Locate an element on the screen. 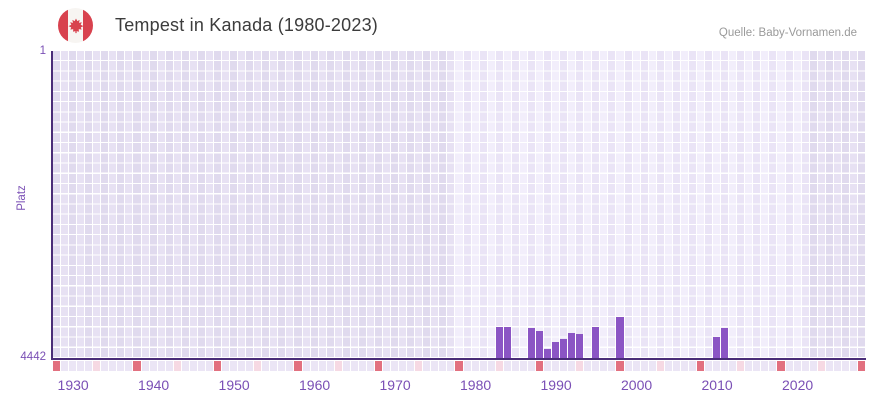 The height and width of the screenshot is (402, 873). bar-1992 is located at coordinates (572, 345).